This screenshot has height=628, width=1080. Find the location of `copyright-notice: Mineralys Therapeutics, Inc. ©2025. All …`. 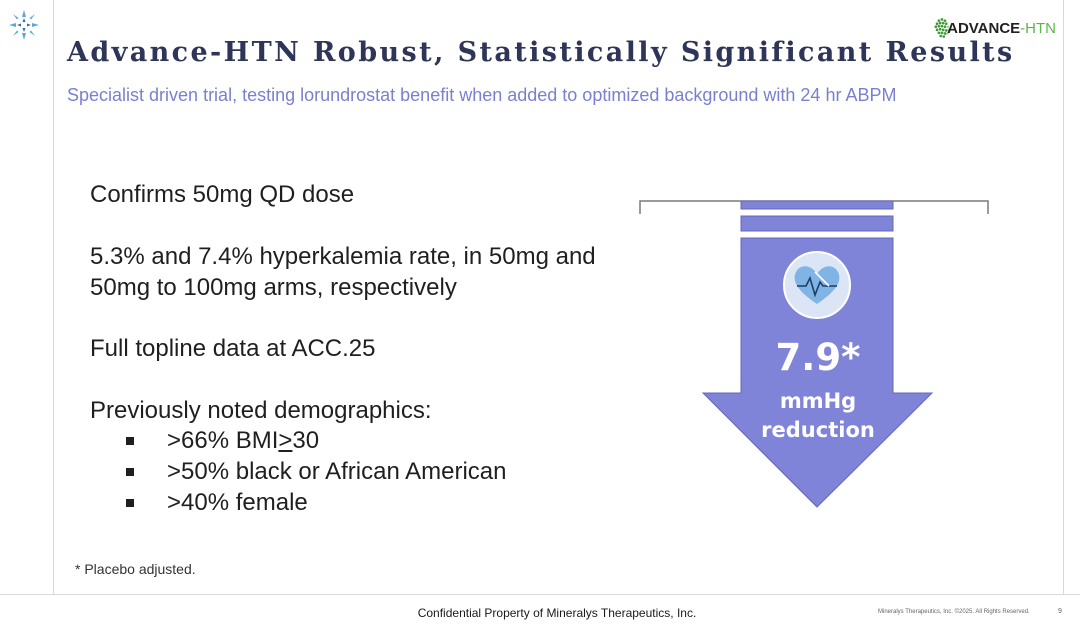

copyright-notice: Mineralys Therapeutics, Inc. ©2025. All … is located at coordinates (954, 612).